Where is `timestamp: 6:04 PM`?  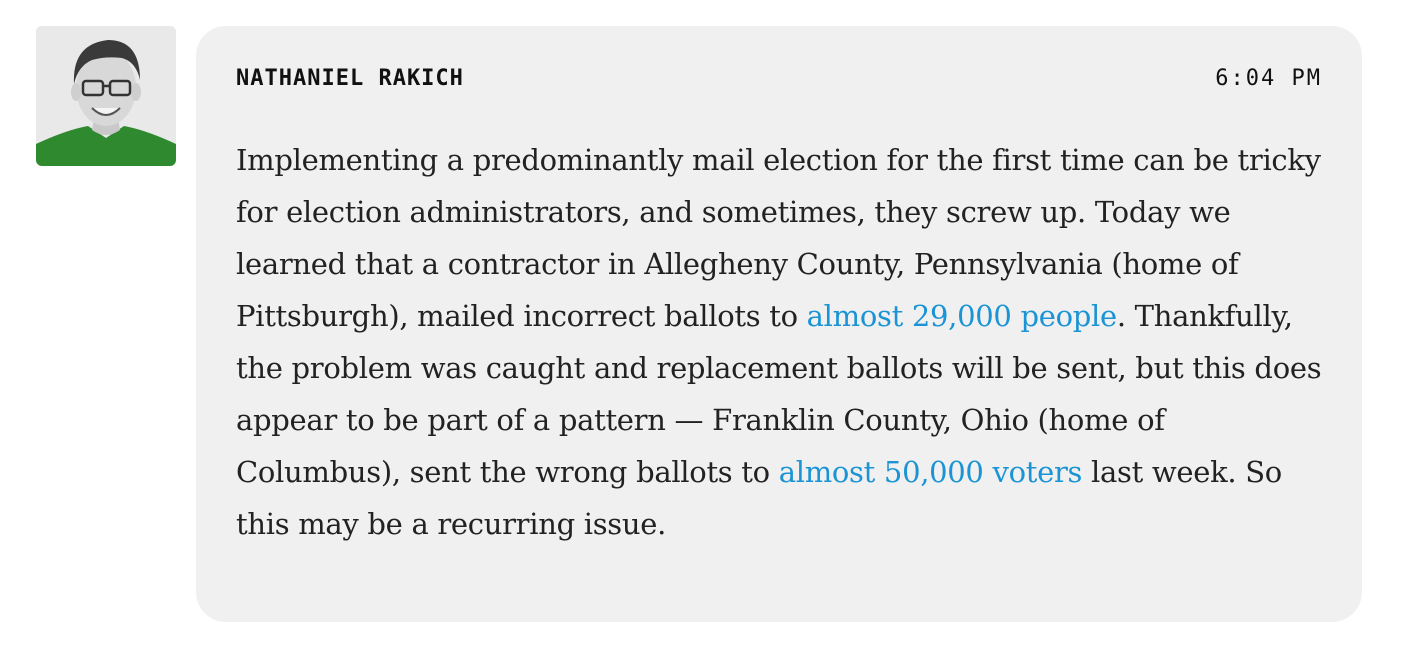 timestamp: 6:04 PM is located at coordinates (1268, 78).